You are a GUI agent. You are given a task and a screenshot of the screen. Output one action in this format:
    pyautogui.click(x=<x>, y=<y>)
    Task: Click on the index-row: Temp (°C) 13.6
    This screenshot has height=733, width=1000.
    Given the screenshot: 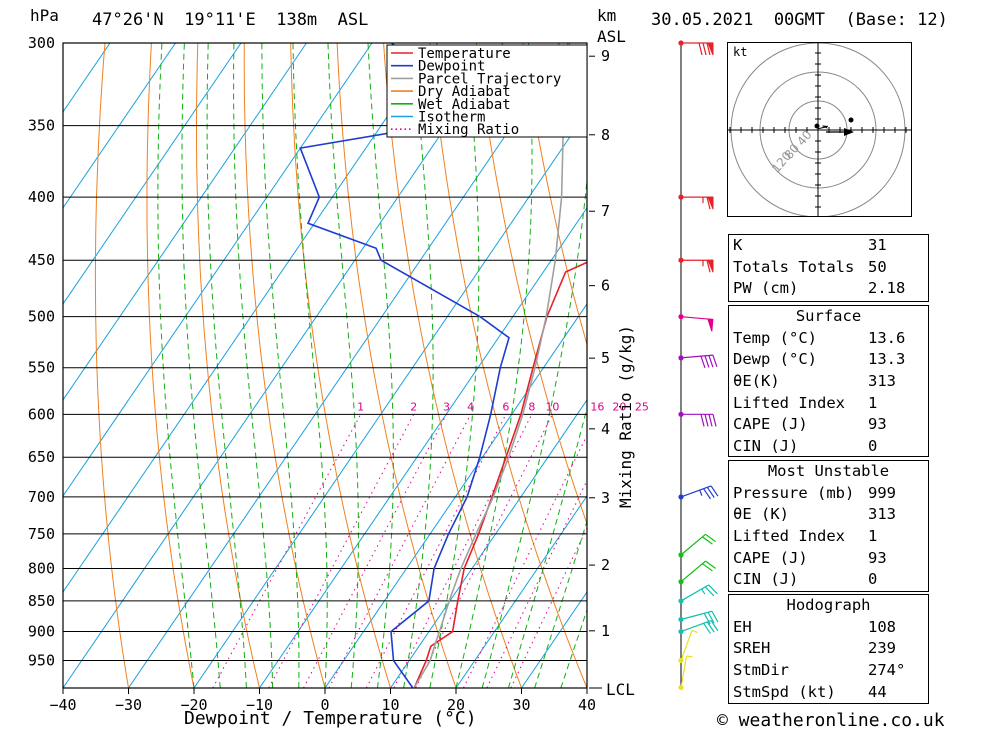 What is the action you would take?
    pyautogui.click(x=828, y=339)
    